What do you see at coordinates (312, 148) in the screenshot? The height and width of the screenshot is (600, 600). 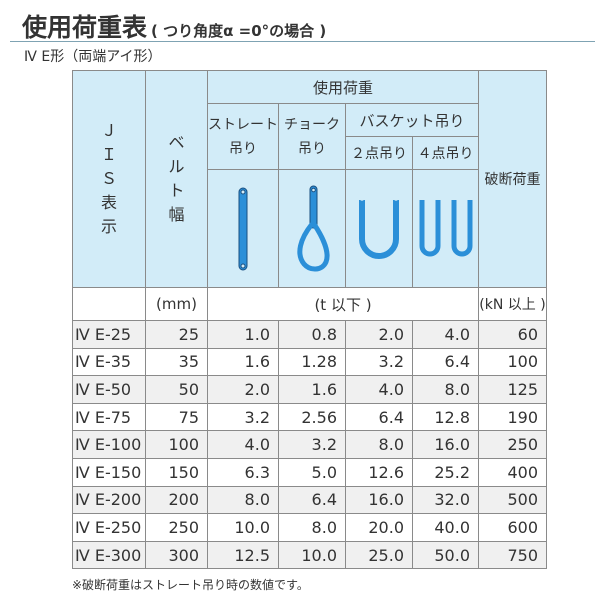 I see `choke-label-2: 吊り` at bounding box center [312, 148].